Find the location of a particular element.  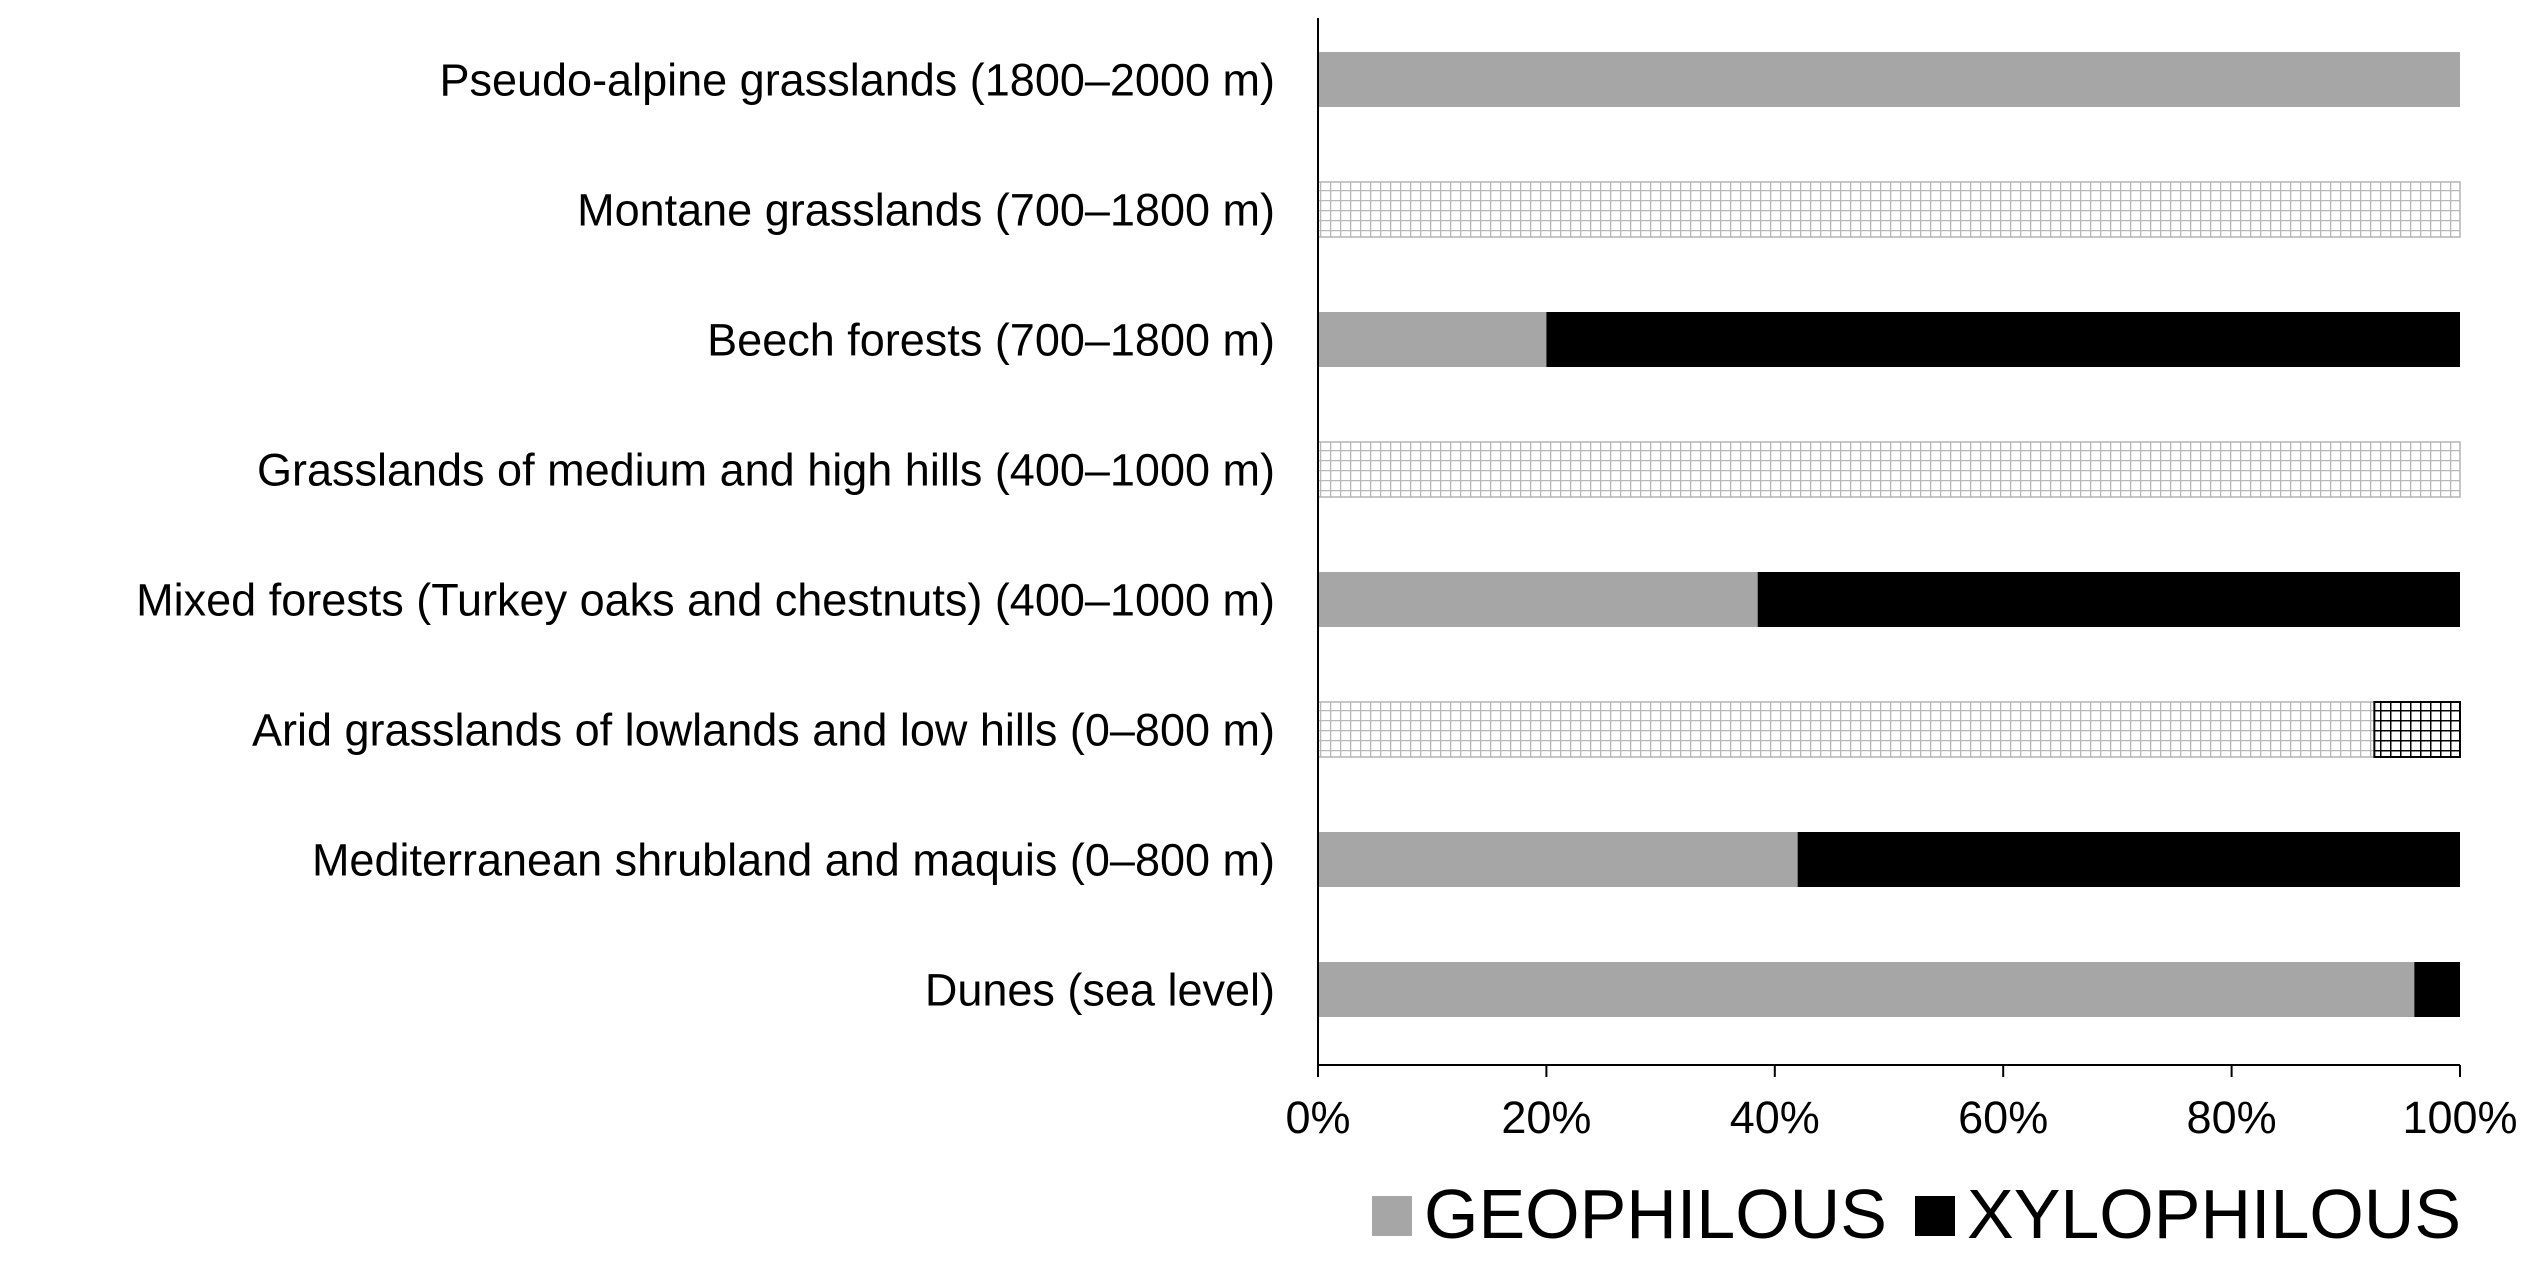

legend-label-geophilous: GEOPHILOUS is located at coordinates (1655, 1214).